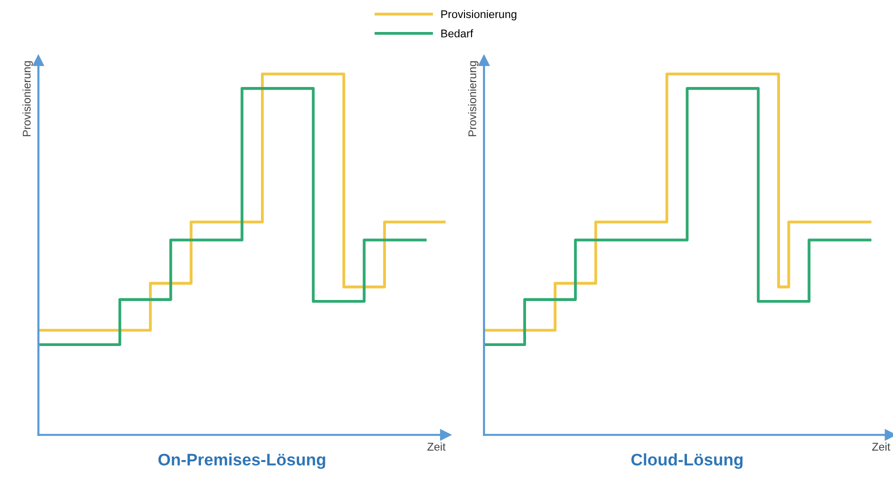 This screenshot has width=893, height=480. Describe the element at coordinates (457, 33) in the screenshot. I see `text: Bedarf` at that location.